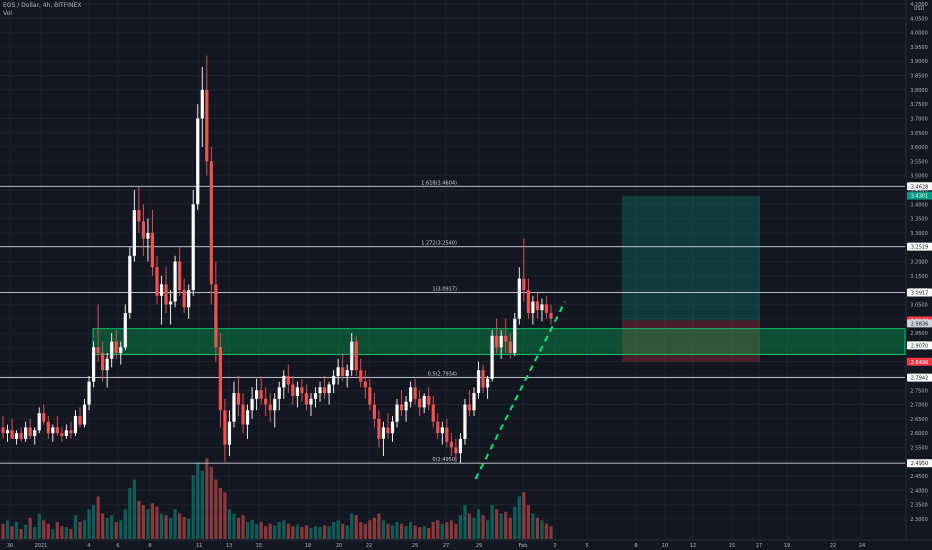 The width and height of the screenshot is (932, 550). What do you see at coordinates (919, 48) in the screenshot?
I see `price-label: 3.9500` at bounding box center [919, 48].